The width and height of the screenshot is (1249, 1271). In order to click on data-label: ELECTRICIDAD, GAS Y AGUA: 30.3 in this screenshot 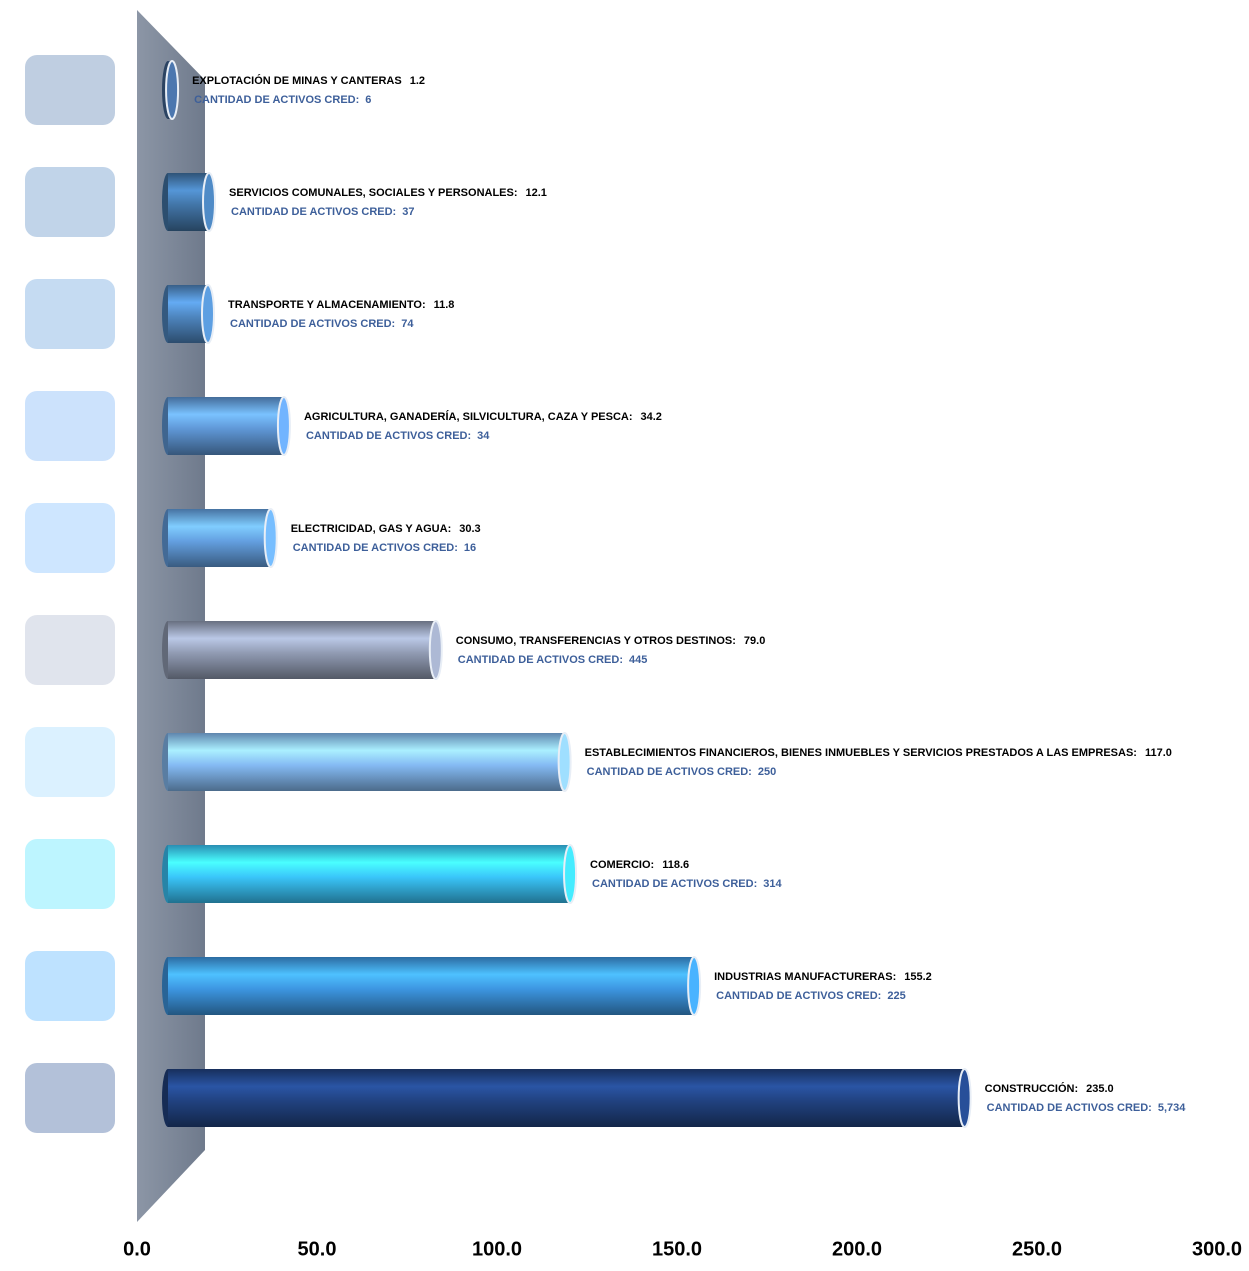, I will do `click(386, 529)`.